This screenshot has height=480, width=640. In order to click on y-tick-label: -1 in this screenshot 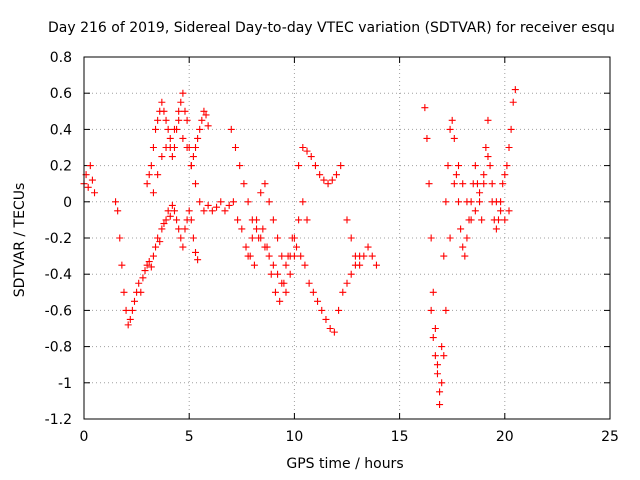, I will do `click(65, 384)`.